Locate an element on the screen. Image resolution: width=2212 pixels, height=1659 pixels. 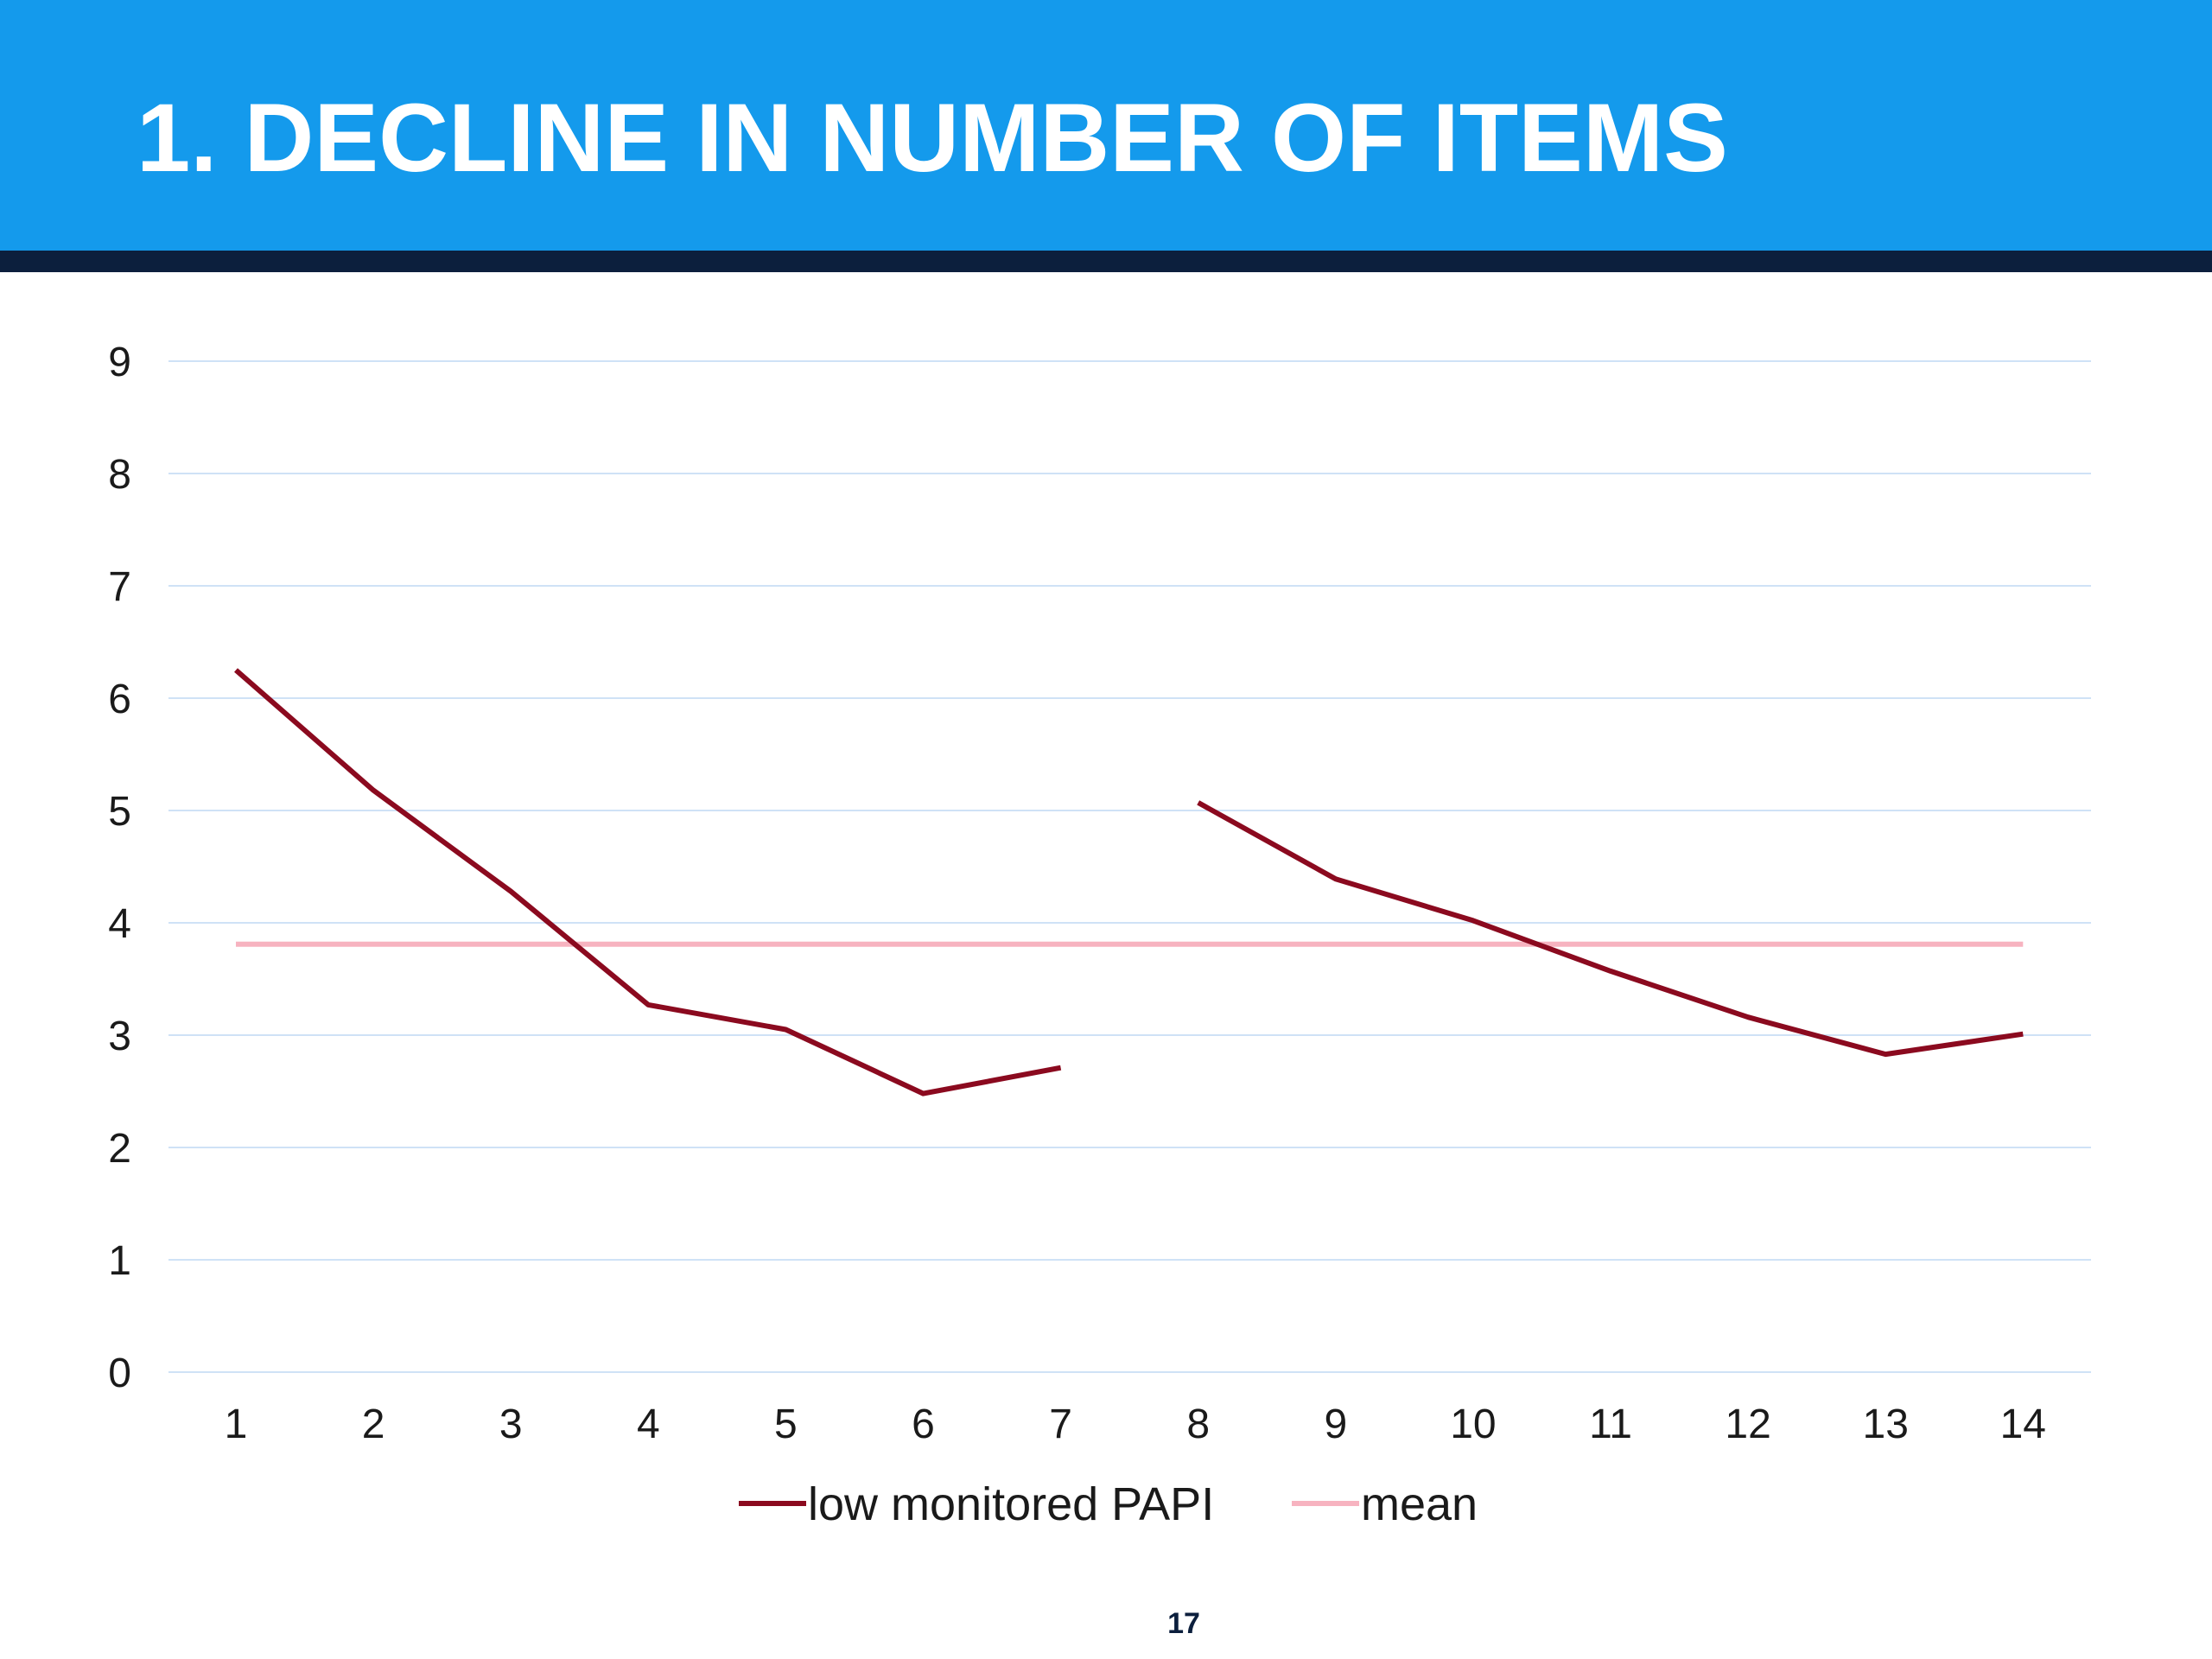
x-tick-label: 5 is located at coordinates (786, 1424).